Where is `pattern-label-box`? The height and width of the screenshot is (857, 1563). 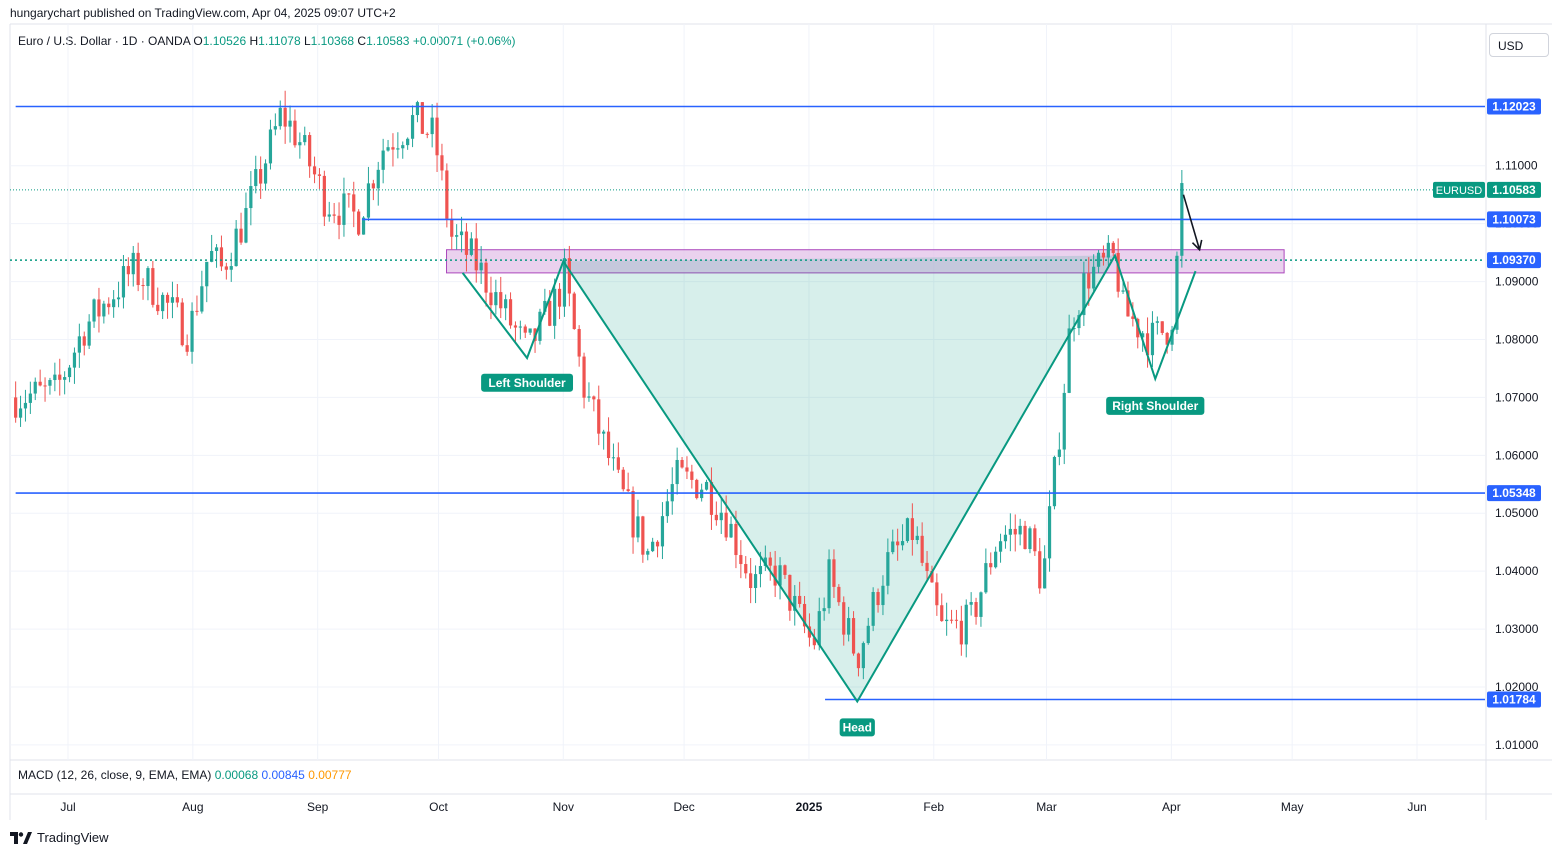 pattern-label-box is located at coordinates (527, 382).